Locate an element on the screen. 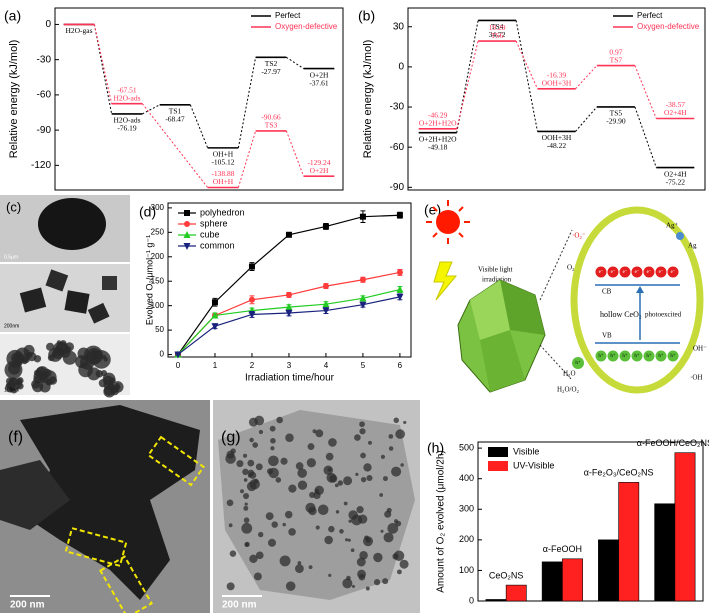  arrow-head is located at coordinates (640, 289).